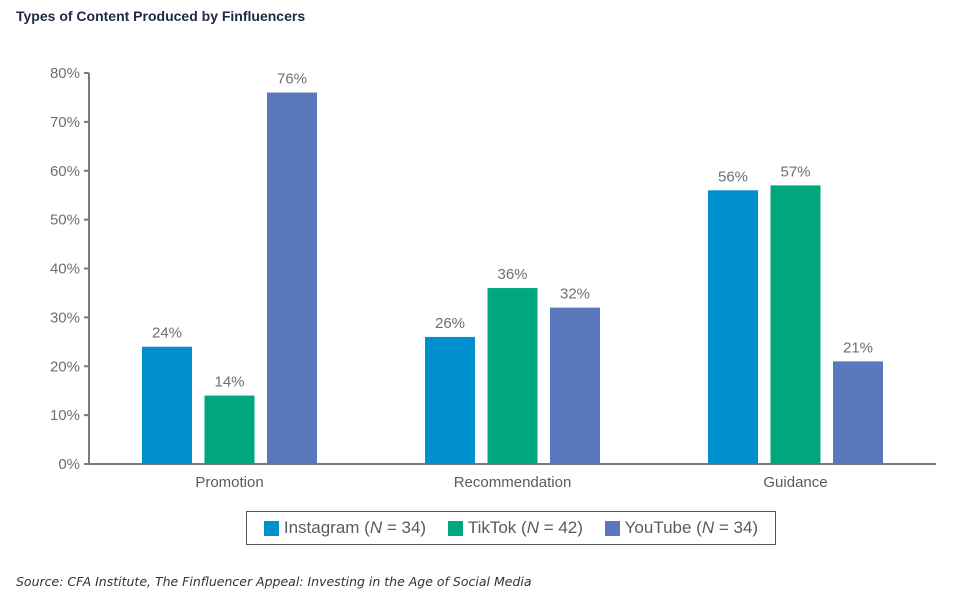 The width and height of the screenshot is (962, 596). Describe the element at coordinates (65, 366) in the screenshot. I see `y-tick-label: 20%` at that location.